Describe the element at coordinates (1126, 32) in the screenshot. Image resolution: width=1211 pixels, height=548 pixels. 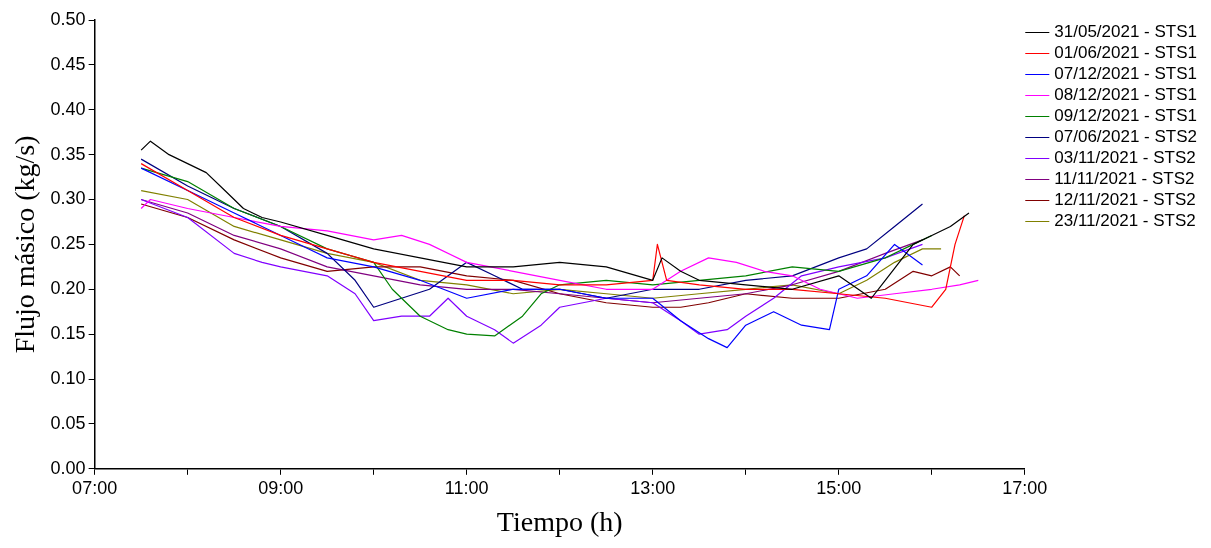
I see `legend-label: 31/05/2021 - STS1` at that location.